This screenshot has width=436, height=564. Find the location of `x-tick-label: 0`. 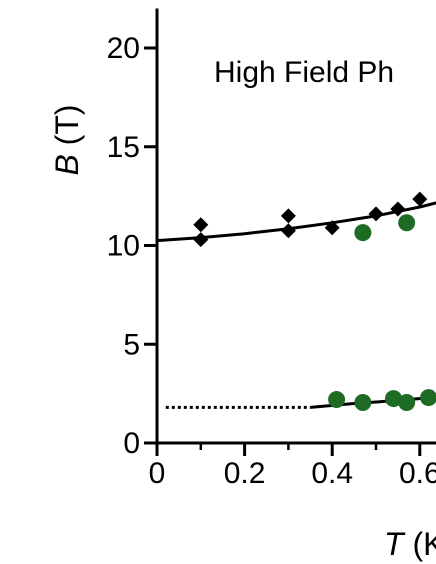

x-tick-label: 0 is located at coordinates (157, 473).